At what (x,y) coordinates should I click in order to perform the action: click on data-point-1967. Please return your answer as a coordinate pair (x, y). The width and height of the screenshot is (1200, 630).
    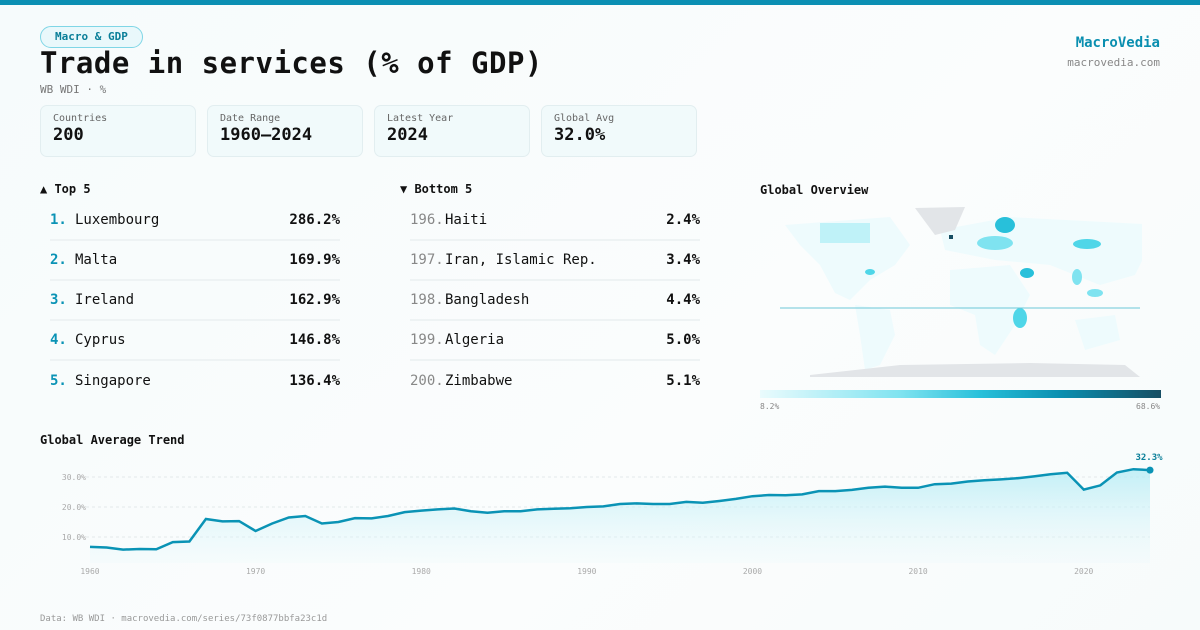
    Looking at the image, I should click on (205, 519).